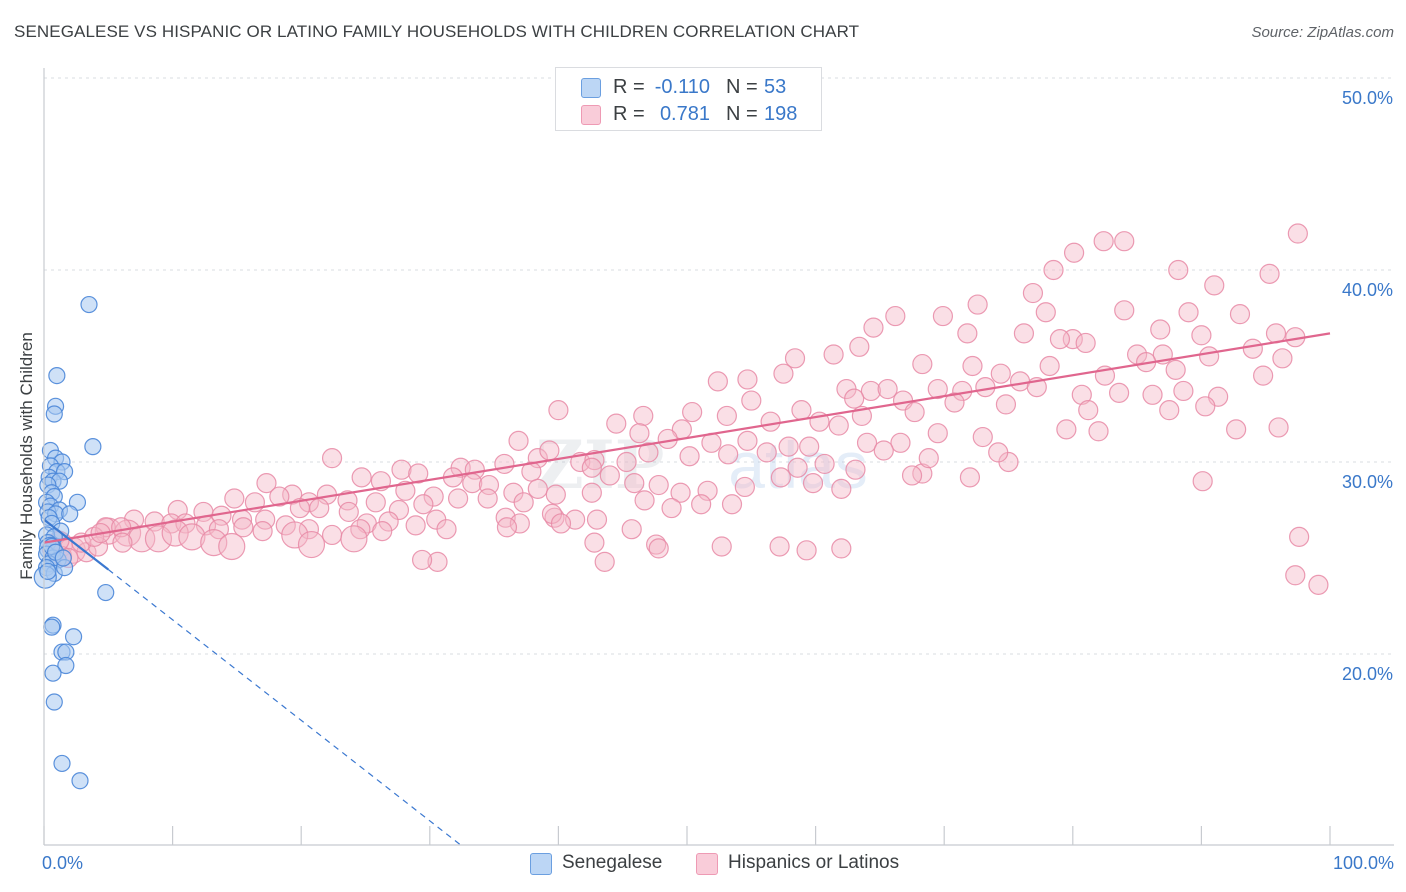 The image size is (1406, 892). What do you see at coordinates (1367, 98) in the screenshot?
I see `y-tick-label: 50.0%` at bounding box center [1367, 98].